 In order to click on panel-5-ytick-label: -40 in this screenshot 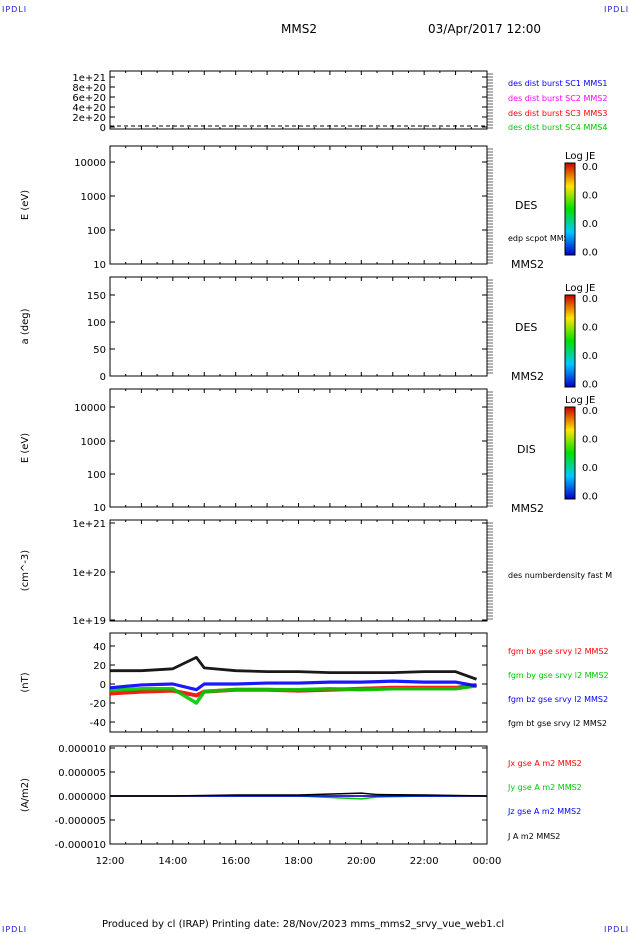, I will do `click(98, 723)`.